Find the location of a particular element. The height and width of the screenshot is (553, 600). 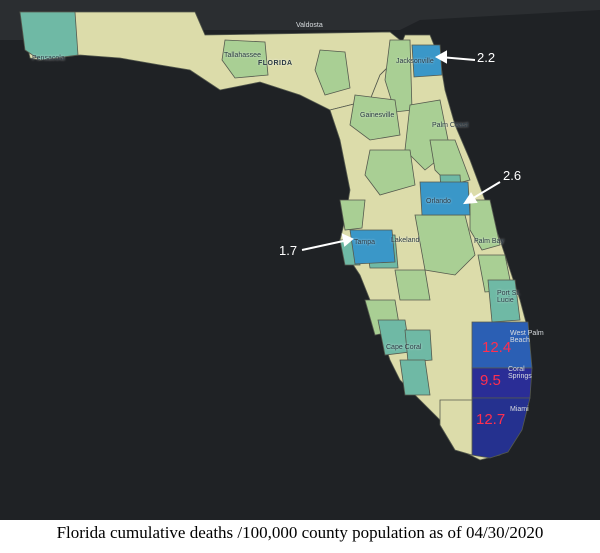

city-label-lakeland: Lakeland is located at coordinates (405, 240).